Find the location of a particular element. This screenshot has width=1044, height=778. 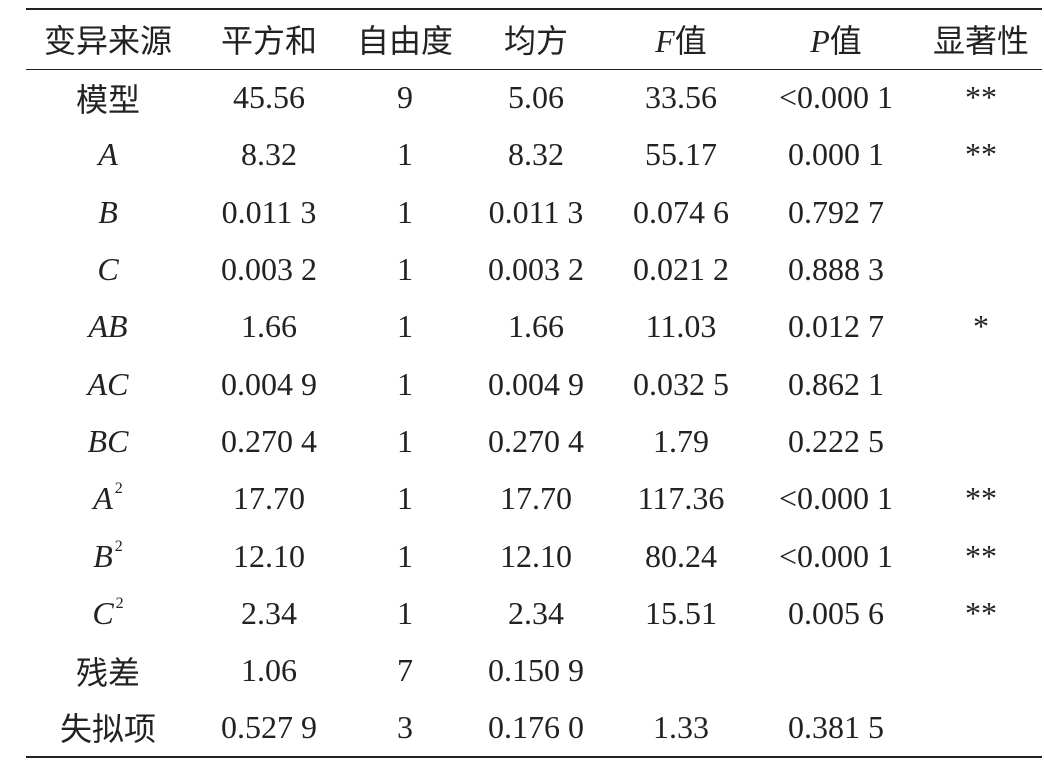

table-row: C 2 2.34 1 2.34 15.51 0.005 6 ** is located at coordinates (534, 613).